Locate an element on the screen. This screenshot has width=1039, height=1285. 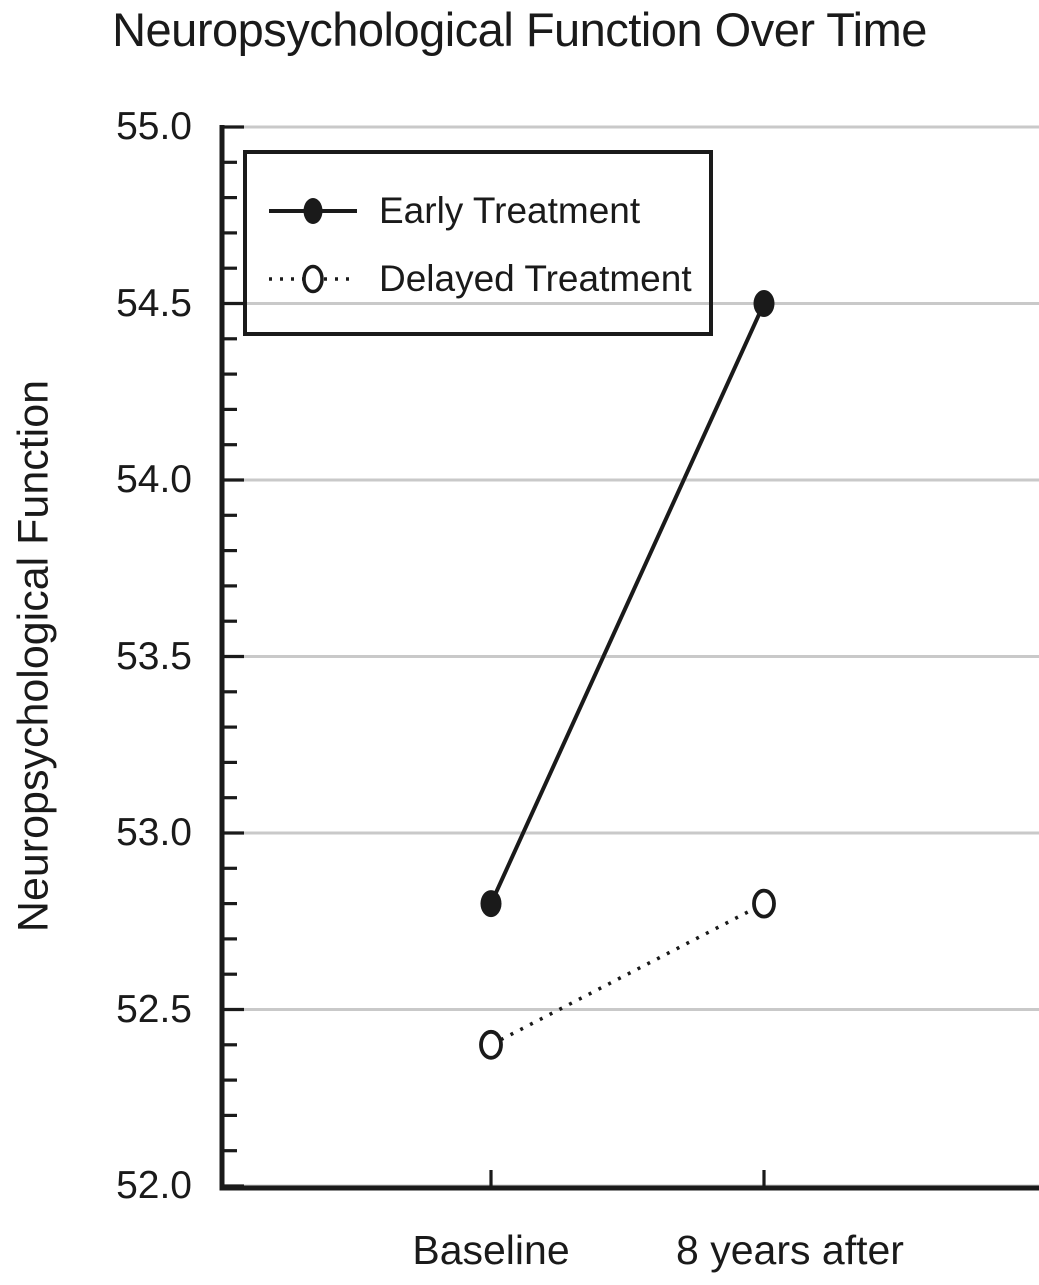
solid-line-sample is located at coordinates (313, 211).